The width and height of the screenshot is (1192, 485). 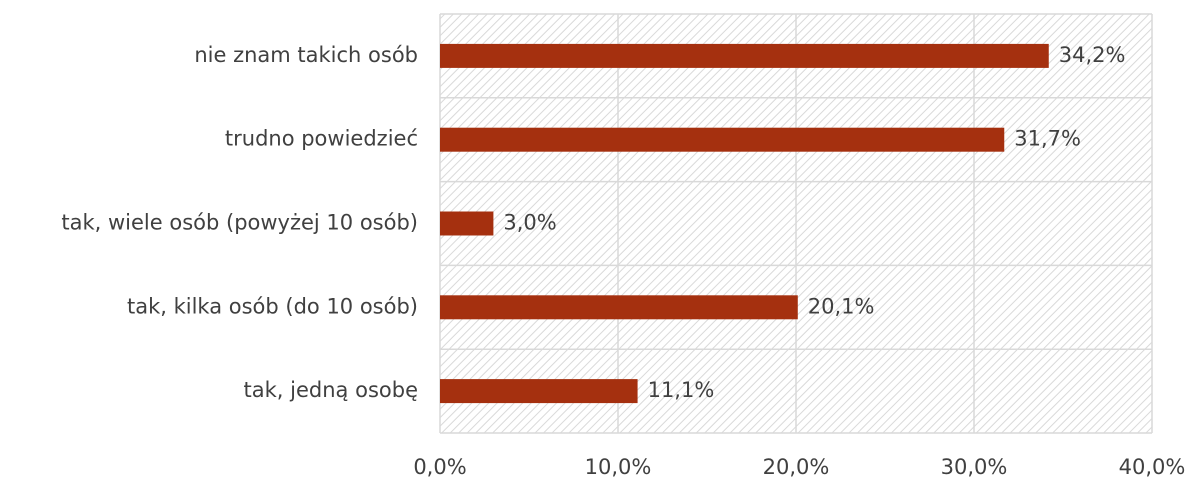 What do you see at coordinates (618, 467) in the screenshot?
I see `x-tick-label: 10,0%` at bounding box center [618, 467].